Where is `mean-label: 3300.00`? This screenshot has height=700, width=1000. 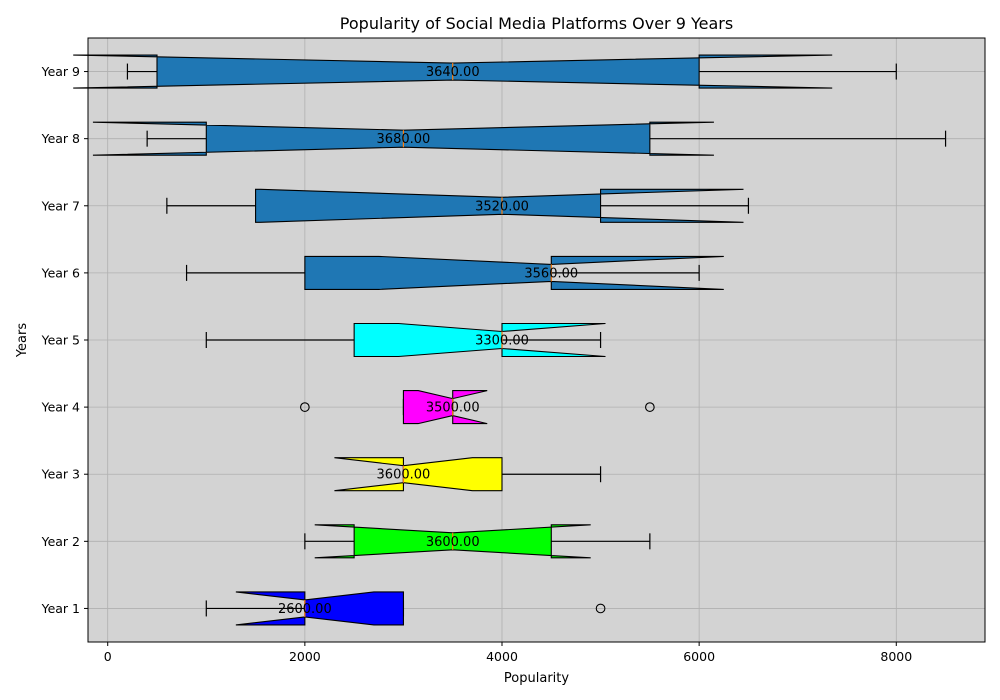 mean-label: 3300.00 is located at coordinates (502, 341).